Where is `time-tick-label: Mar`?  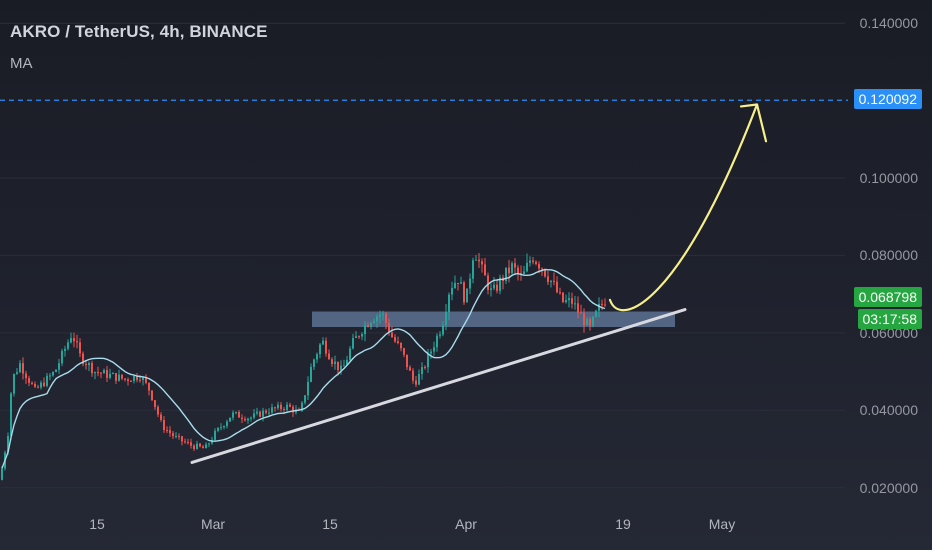 time-tick-label: Mar is located at coordinates (213, 524).